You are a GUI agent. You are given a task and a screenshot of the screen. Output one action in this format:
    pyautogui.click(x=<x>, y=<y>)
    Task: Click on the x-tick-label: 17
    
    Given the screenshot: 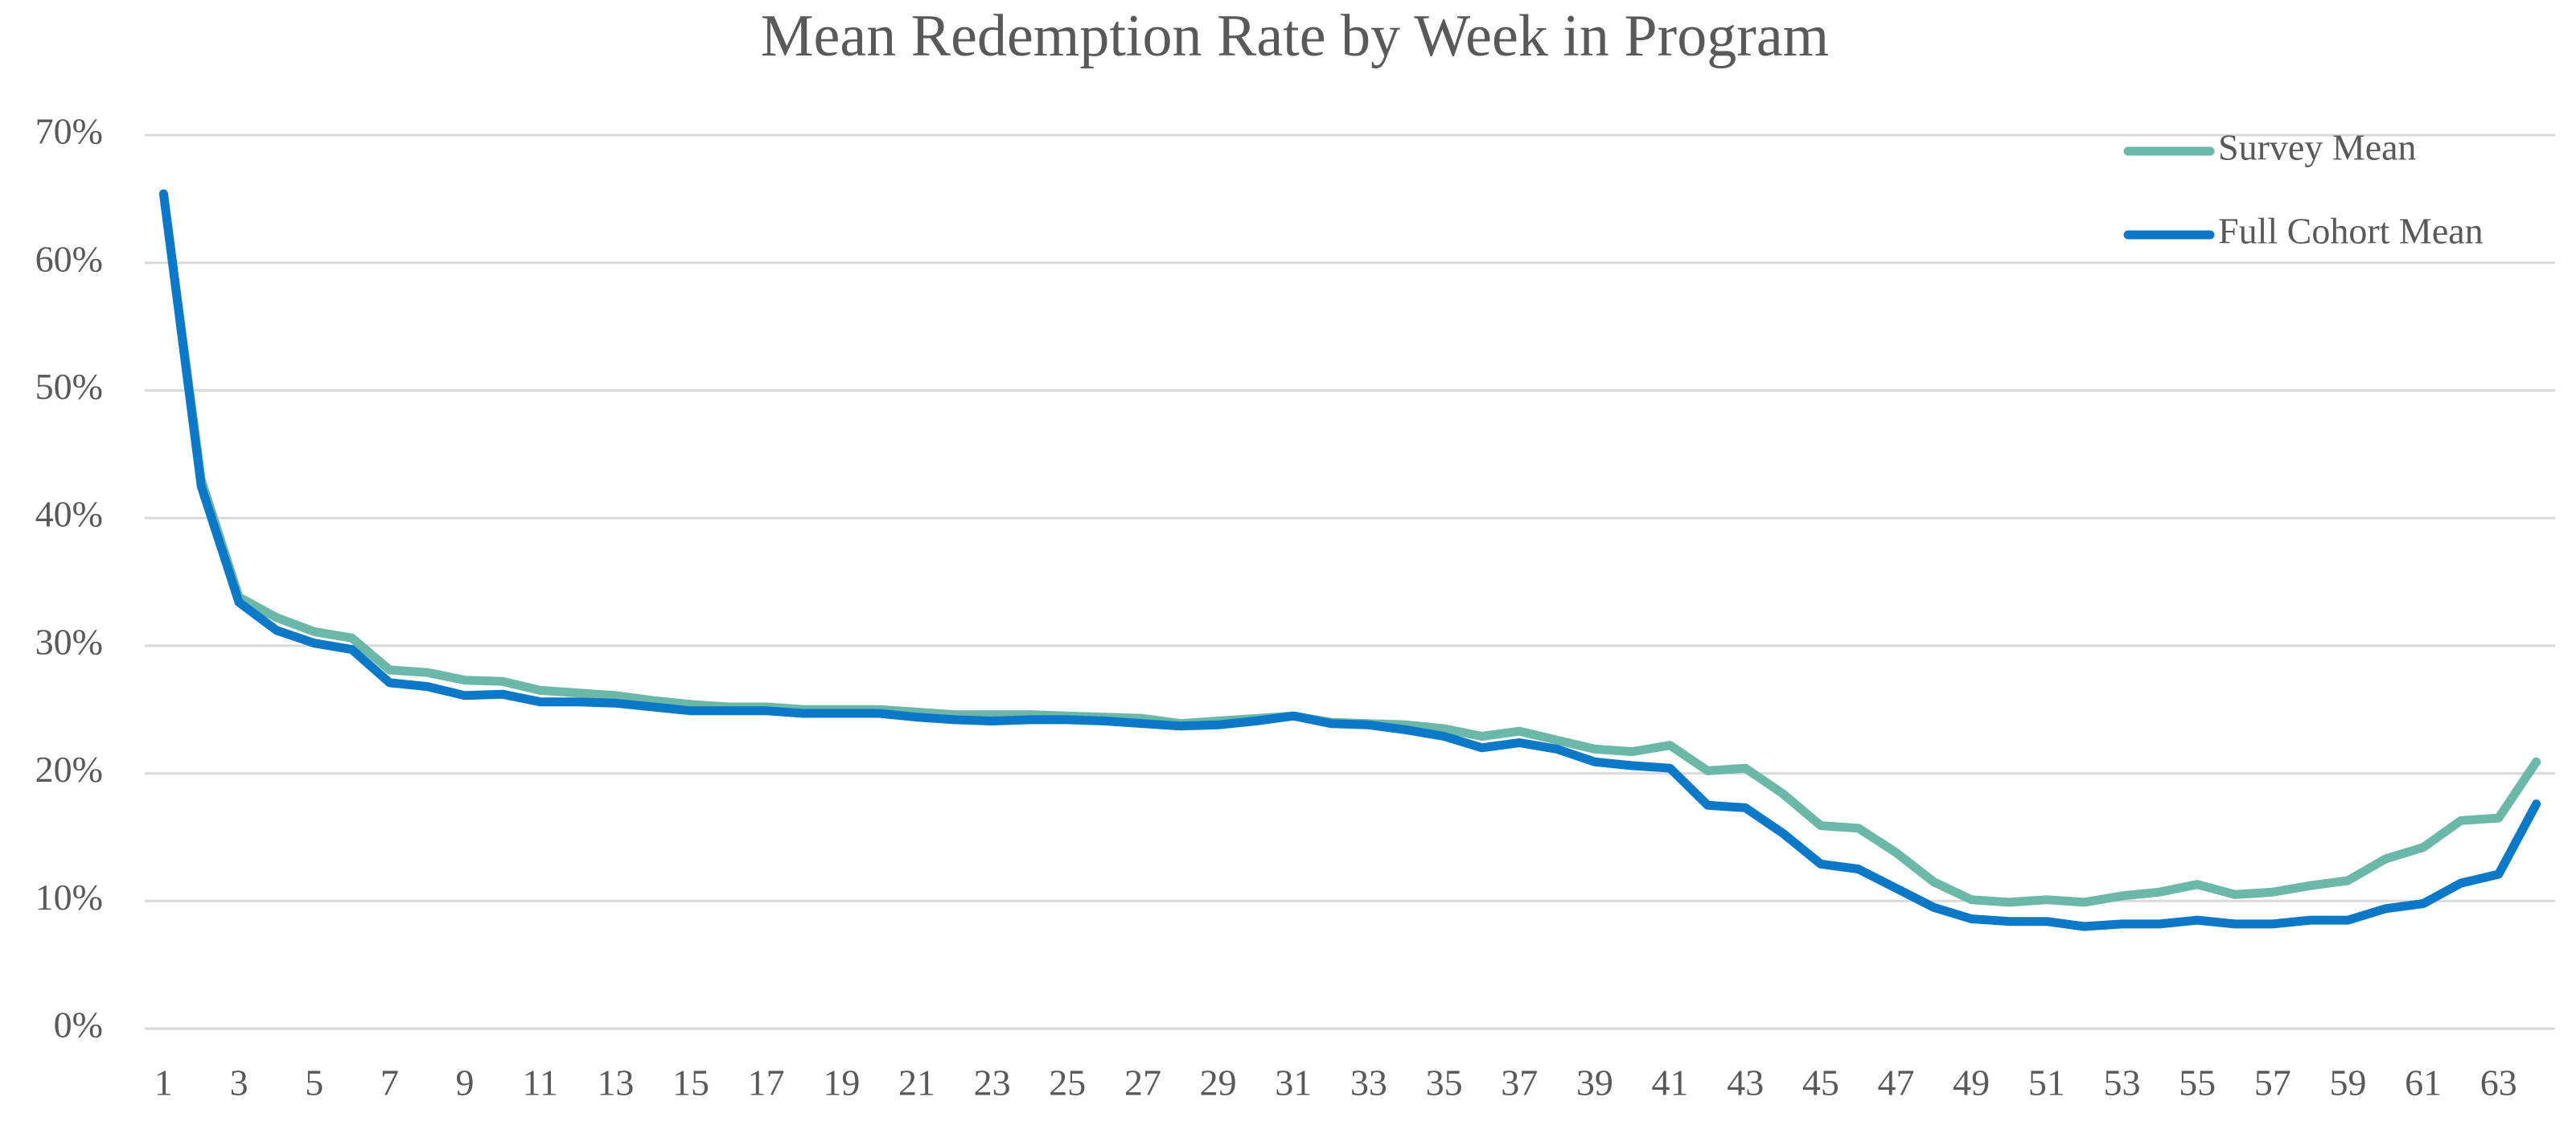 What is the action you would take?
    pyautogui.click(x=766, y=1082)
    